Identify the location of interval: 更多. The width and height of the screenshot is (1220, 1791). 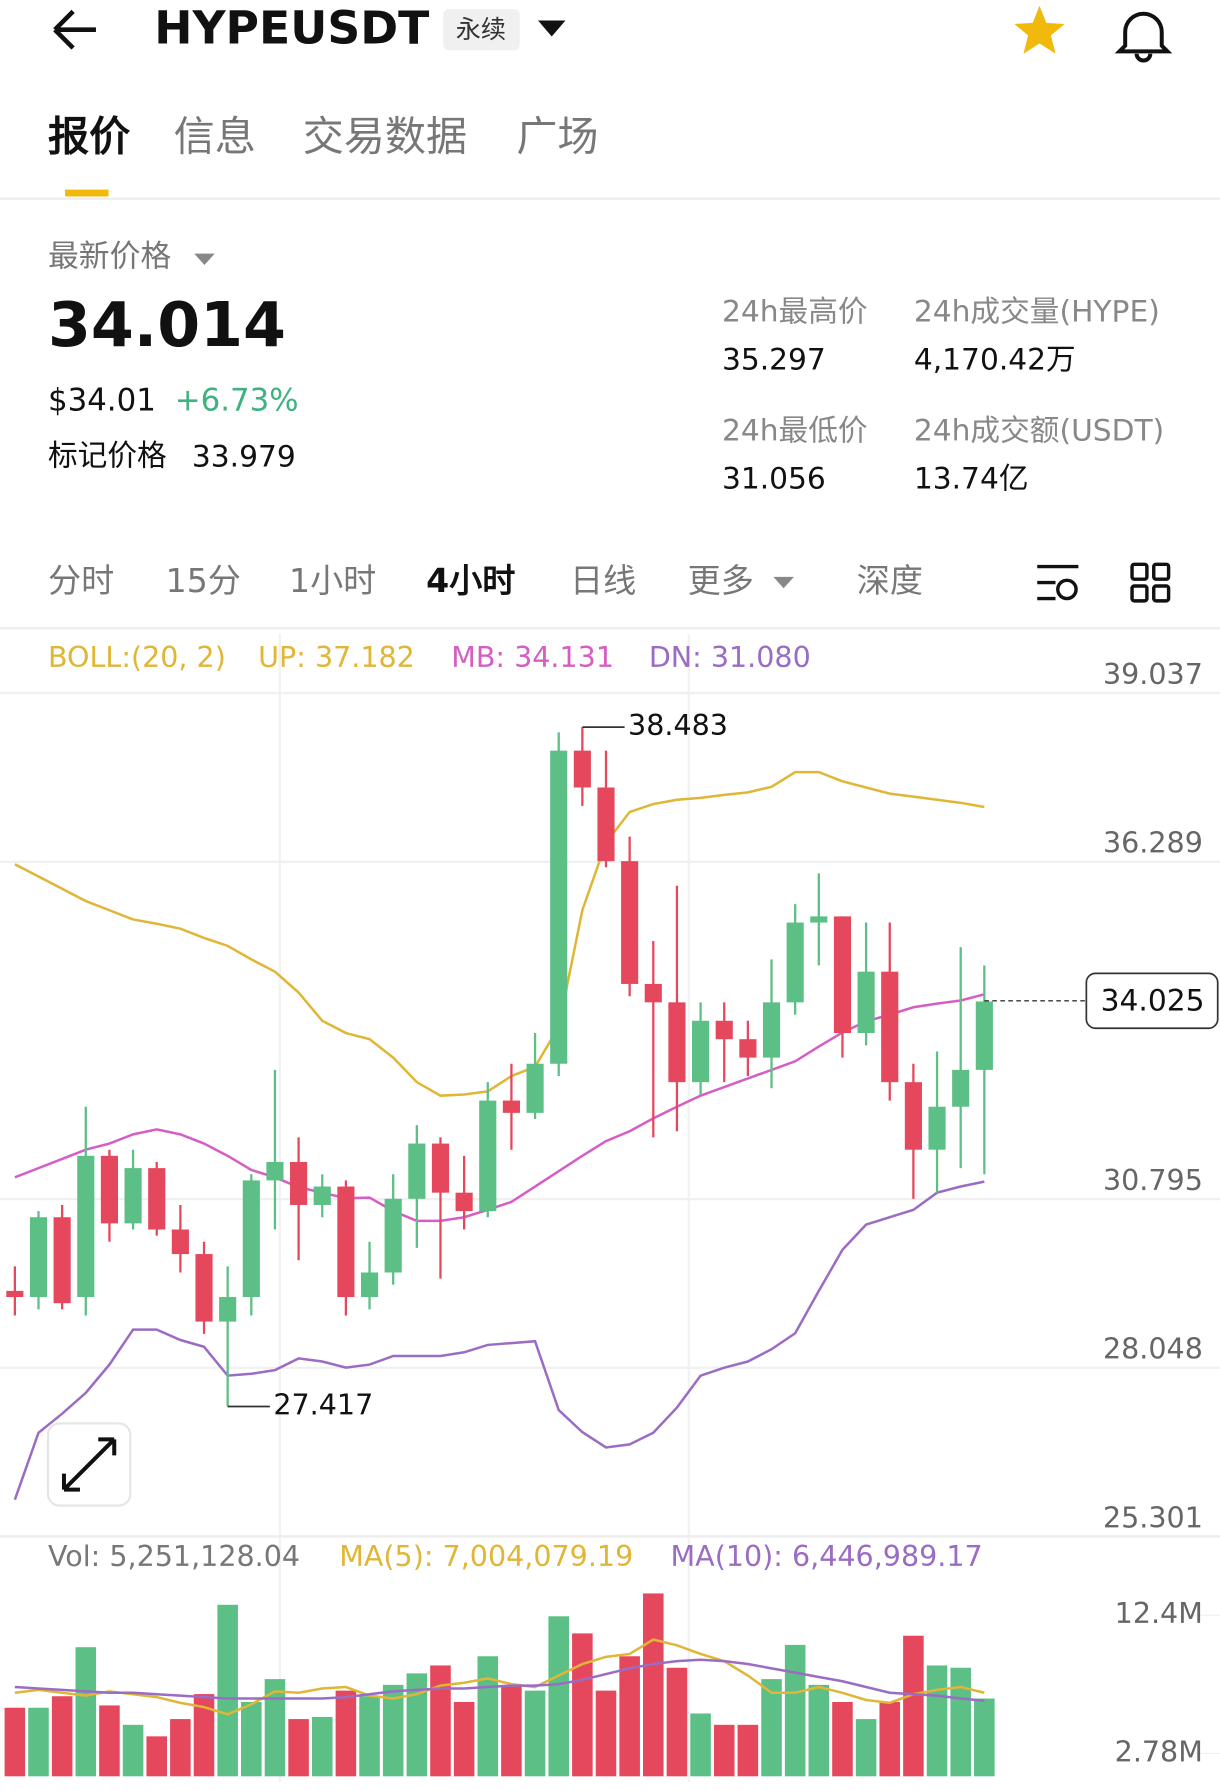
(721, 580).